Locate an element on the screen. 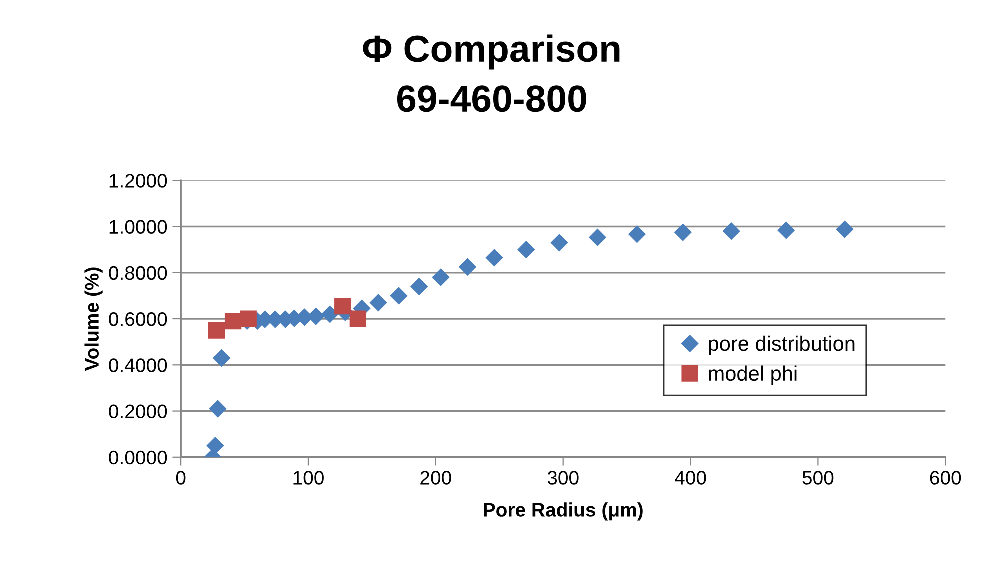 Image resolution: width=984 pixels, height=579 pixels. y-tick-label: 0.0000 is located at coordinates (138, 457).